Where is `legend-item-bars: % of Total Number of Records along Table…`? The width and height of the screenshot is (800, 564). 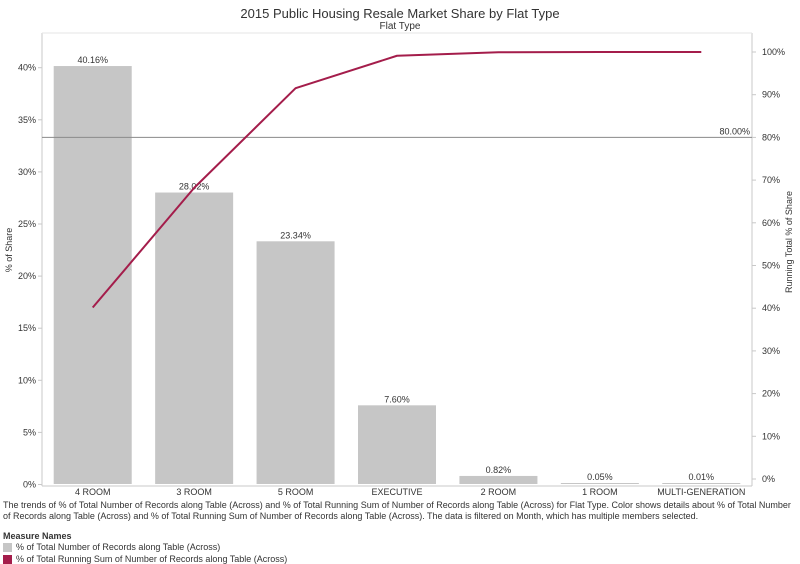 legend-item-bars: % of Total Number of Records along Table… is located at coordinates (111, 547).